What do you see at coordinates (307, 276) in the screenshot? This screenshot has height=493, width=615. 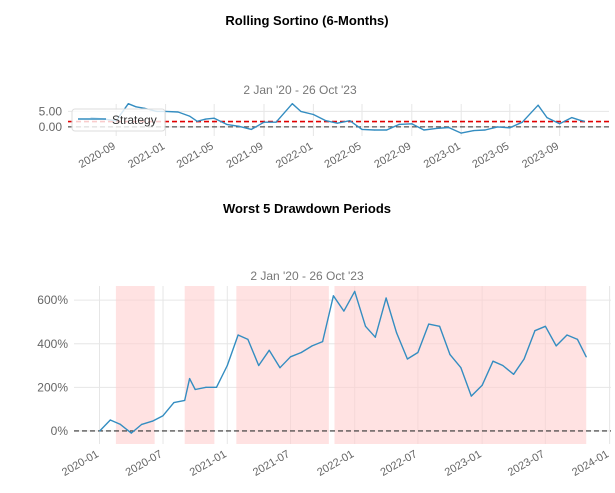 I see `chart2-subtitle: 2 Jan '20 - 26 Oct '23` at bounding box center [307, 276].